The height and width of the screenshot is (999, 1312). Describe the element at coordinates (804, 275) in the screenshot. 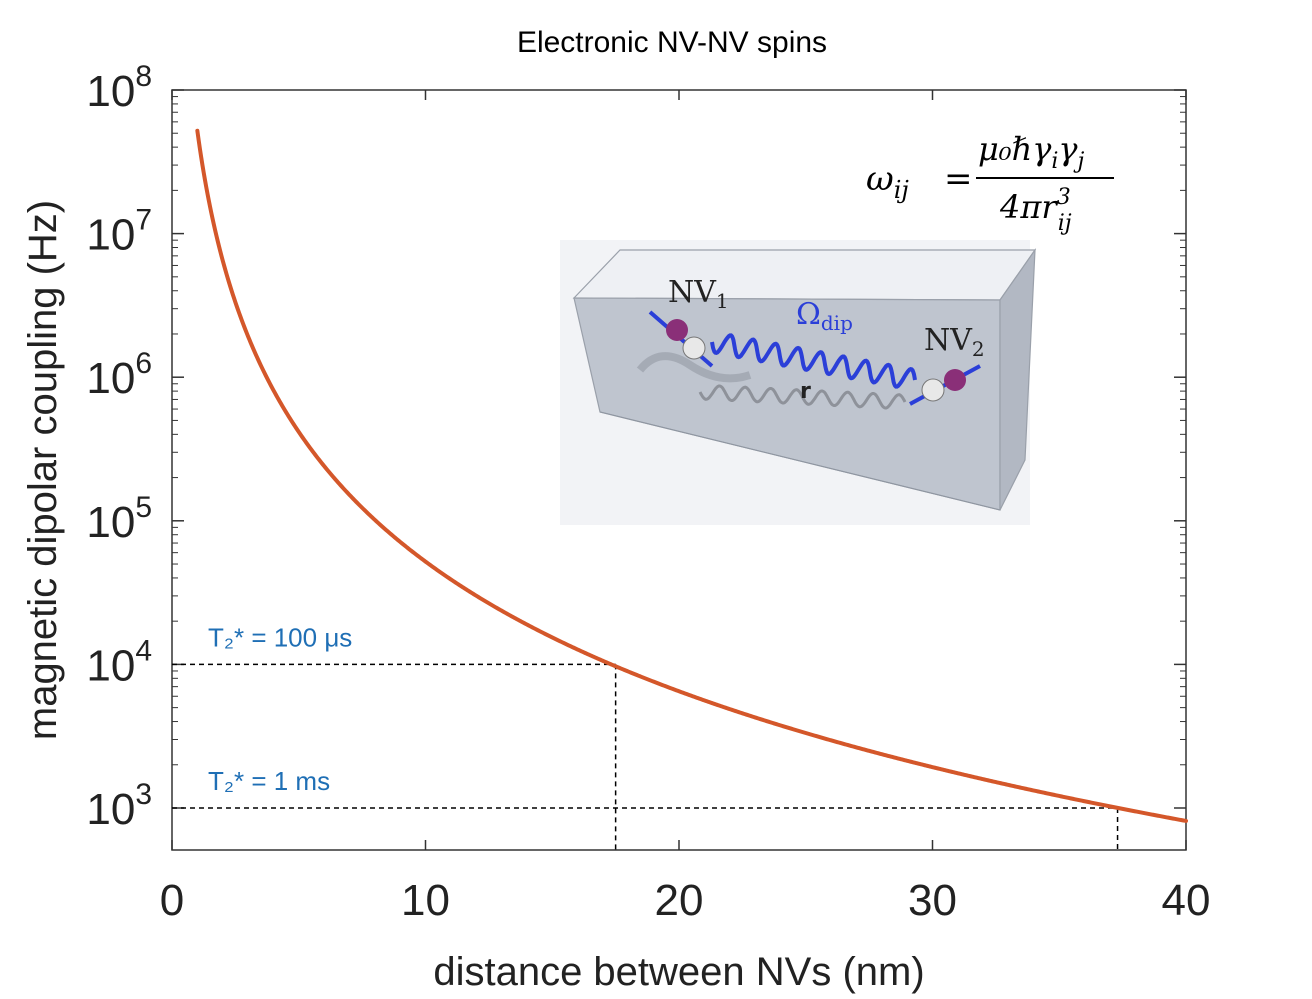

I see `inset-box-top` at that location.